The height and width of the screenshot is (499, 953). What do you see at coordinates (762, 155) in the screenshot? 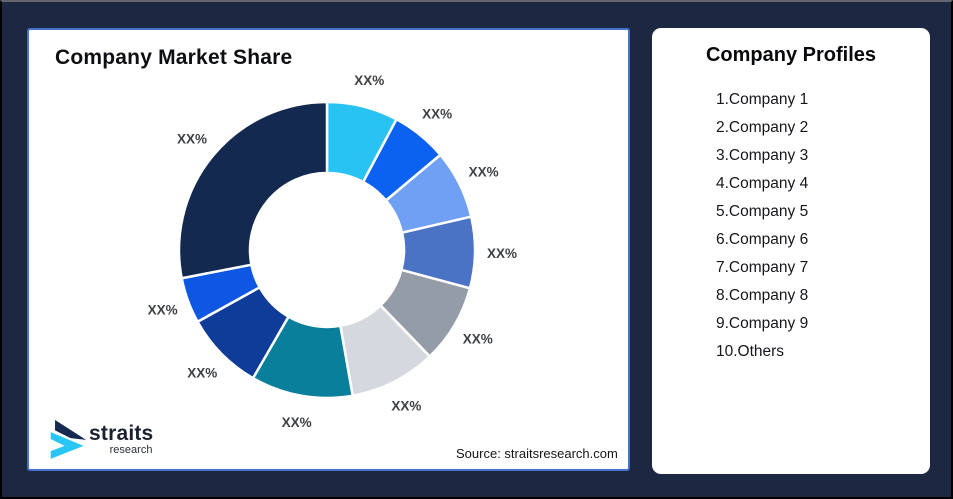
I see `company-list-item: 3.Company 3` at bounding box center [762, 155].